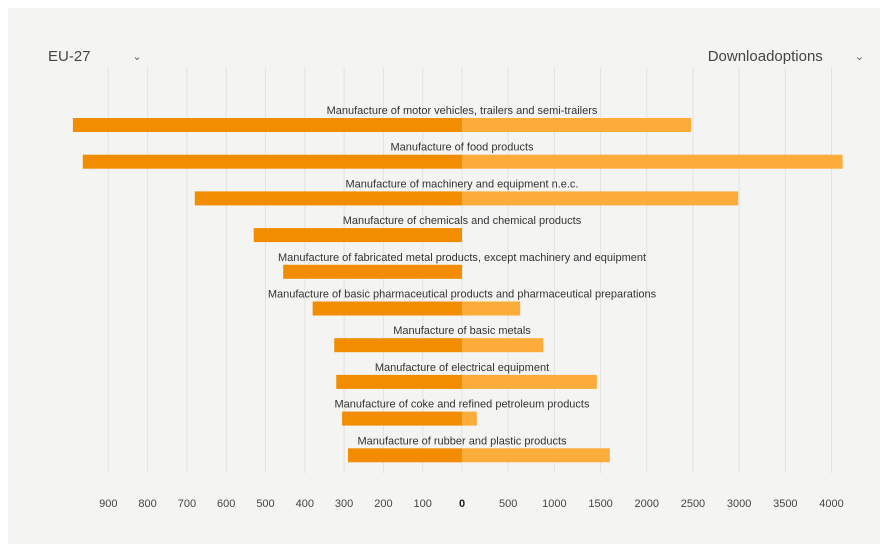 Image resolution: width=888 pixels, height=552 pixels. I want to click on x-tick-label: 800, so click(147, 504).